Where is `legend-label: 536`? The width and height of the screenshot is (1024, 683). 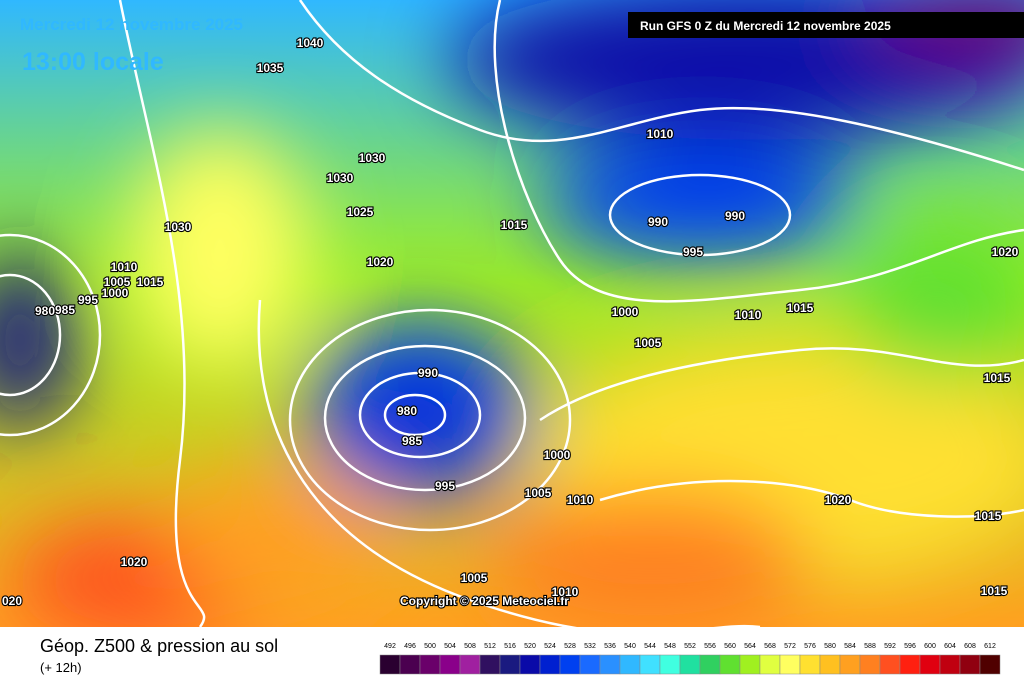
legend-label: 536 is located at coordinates (610, 646).